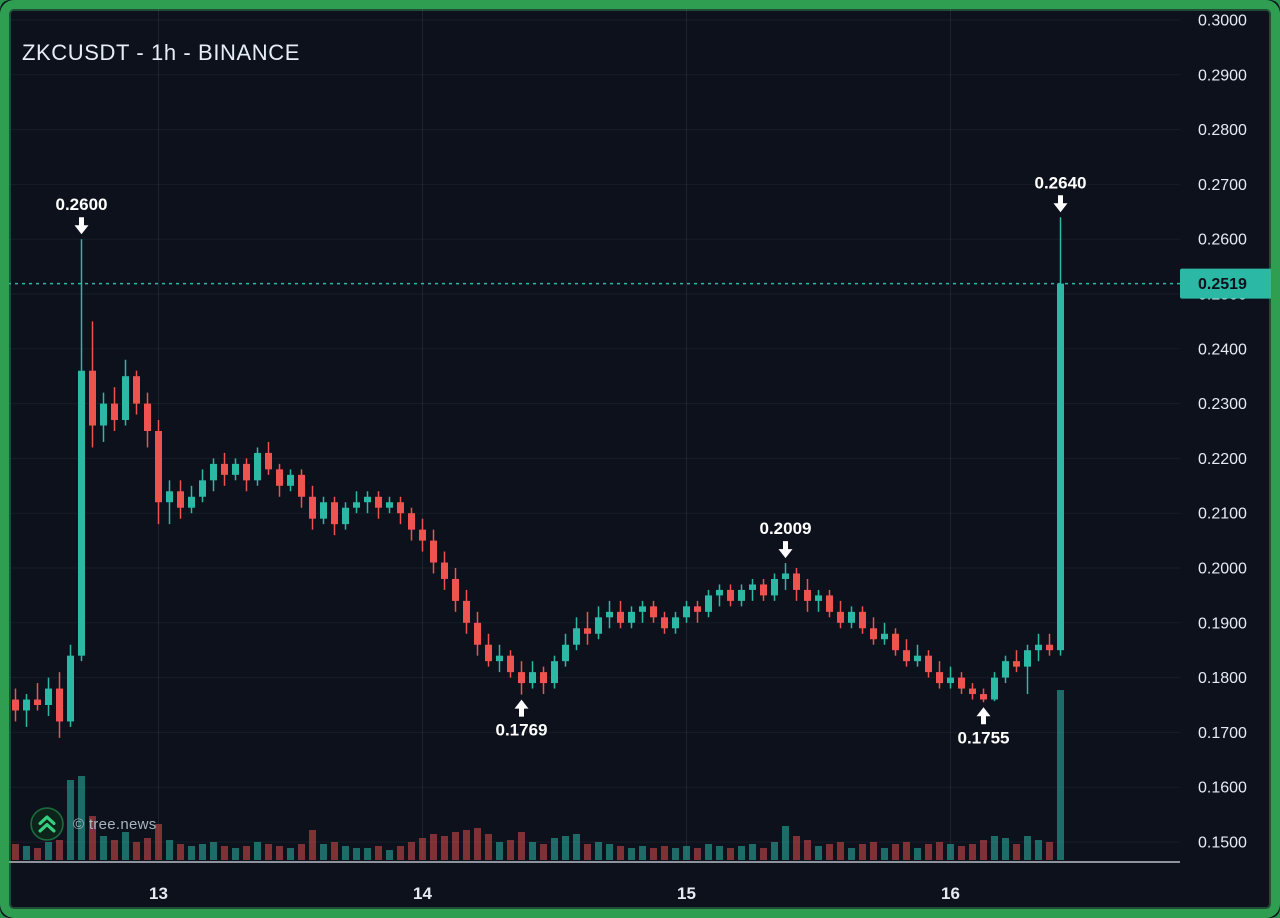 The image size is (1280, 918). Describe the element at coordinates (686, 893) in the screenshot. I see `time-axis-label: 15` at that location.